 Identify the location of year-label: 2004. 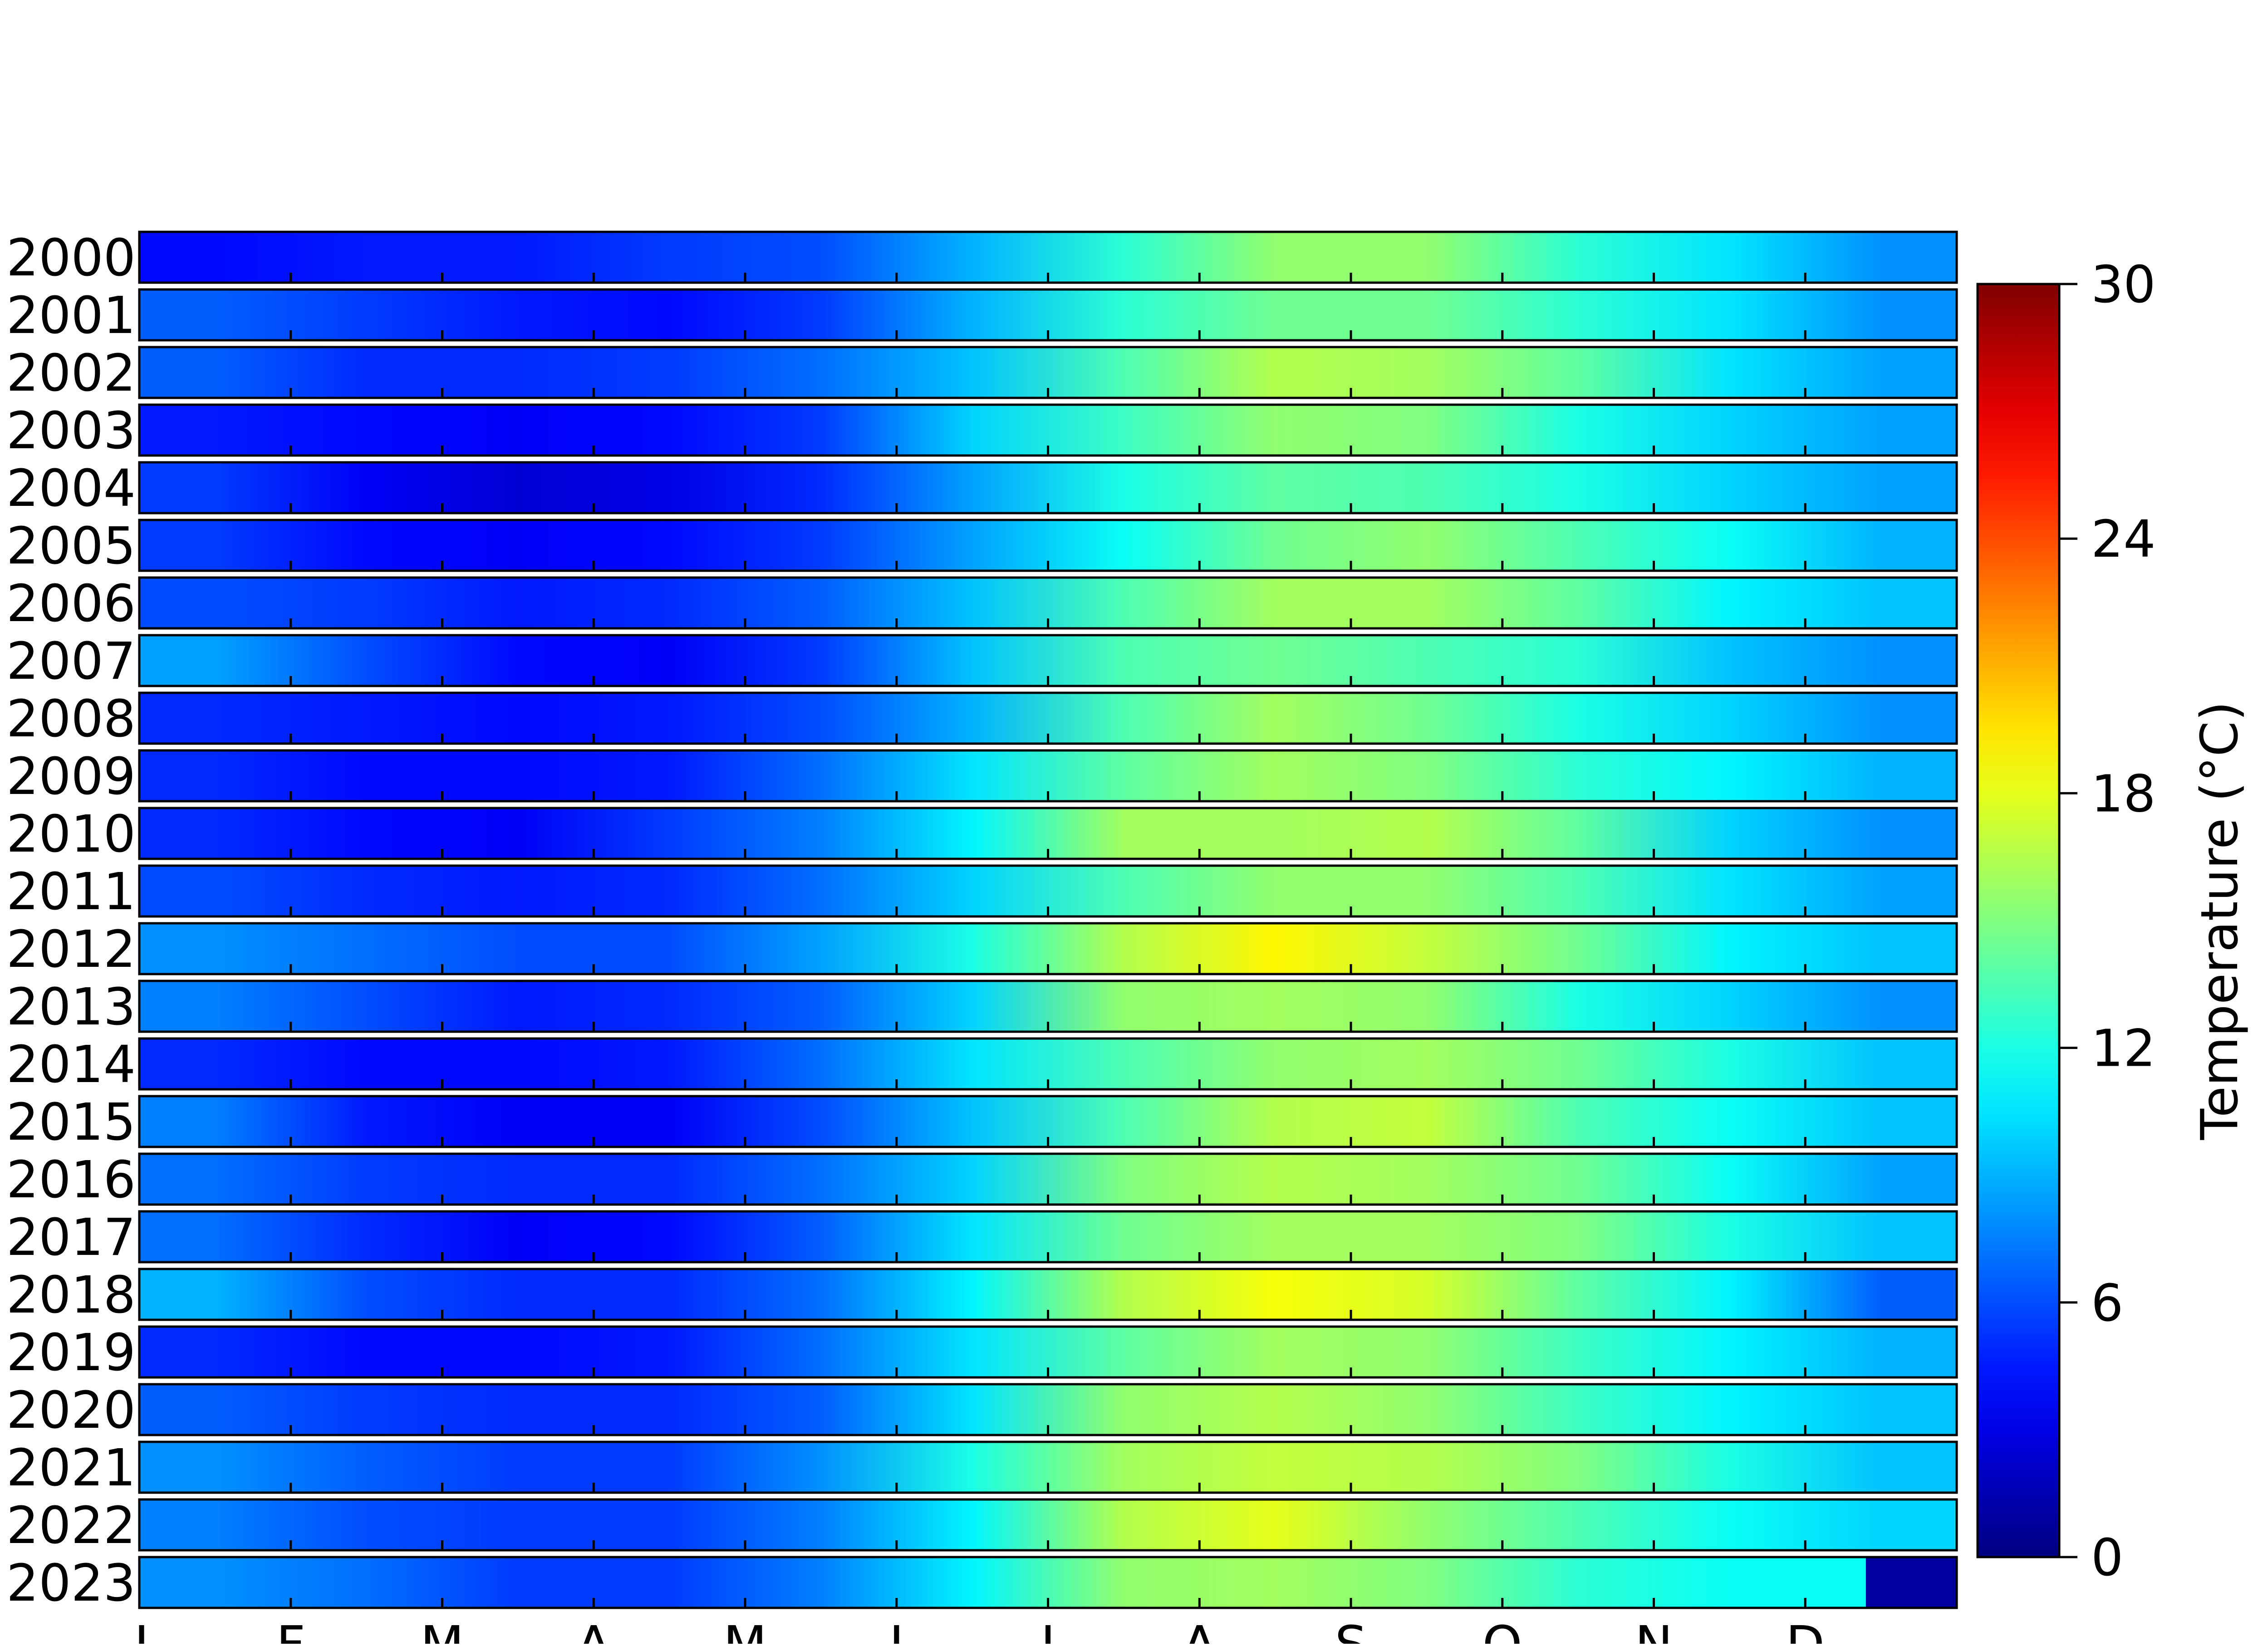
(71, 489).